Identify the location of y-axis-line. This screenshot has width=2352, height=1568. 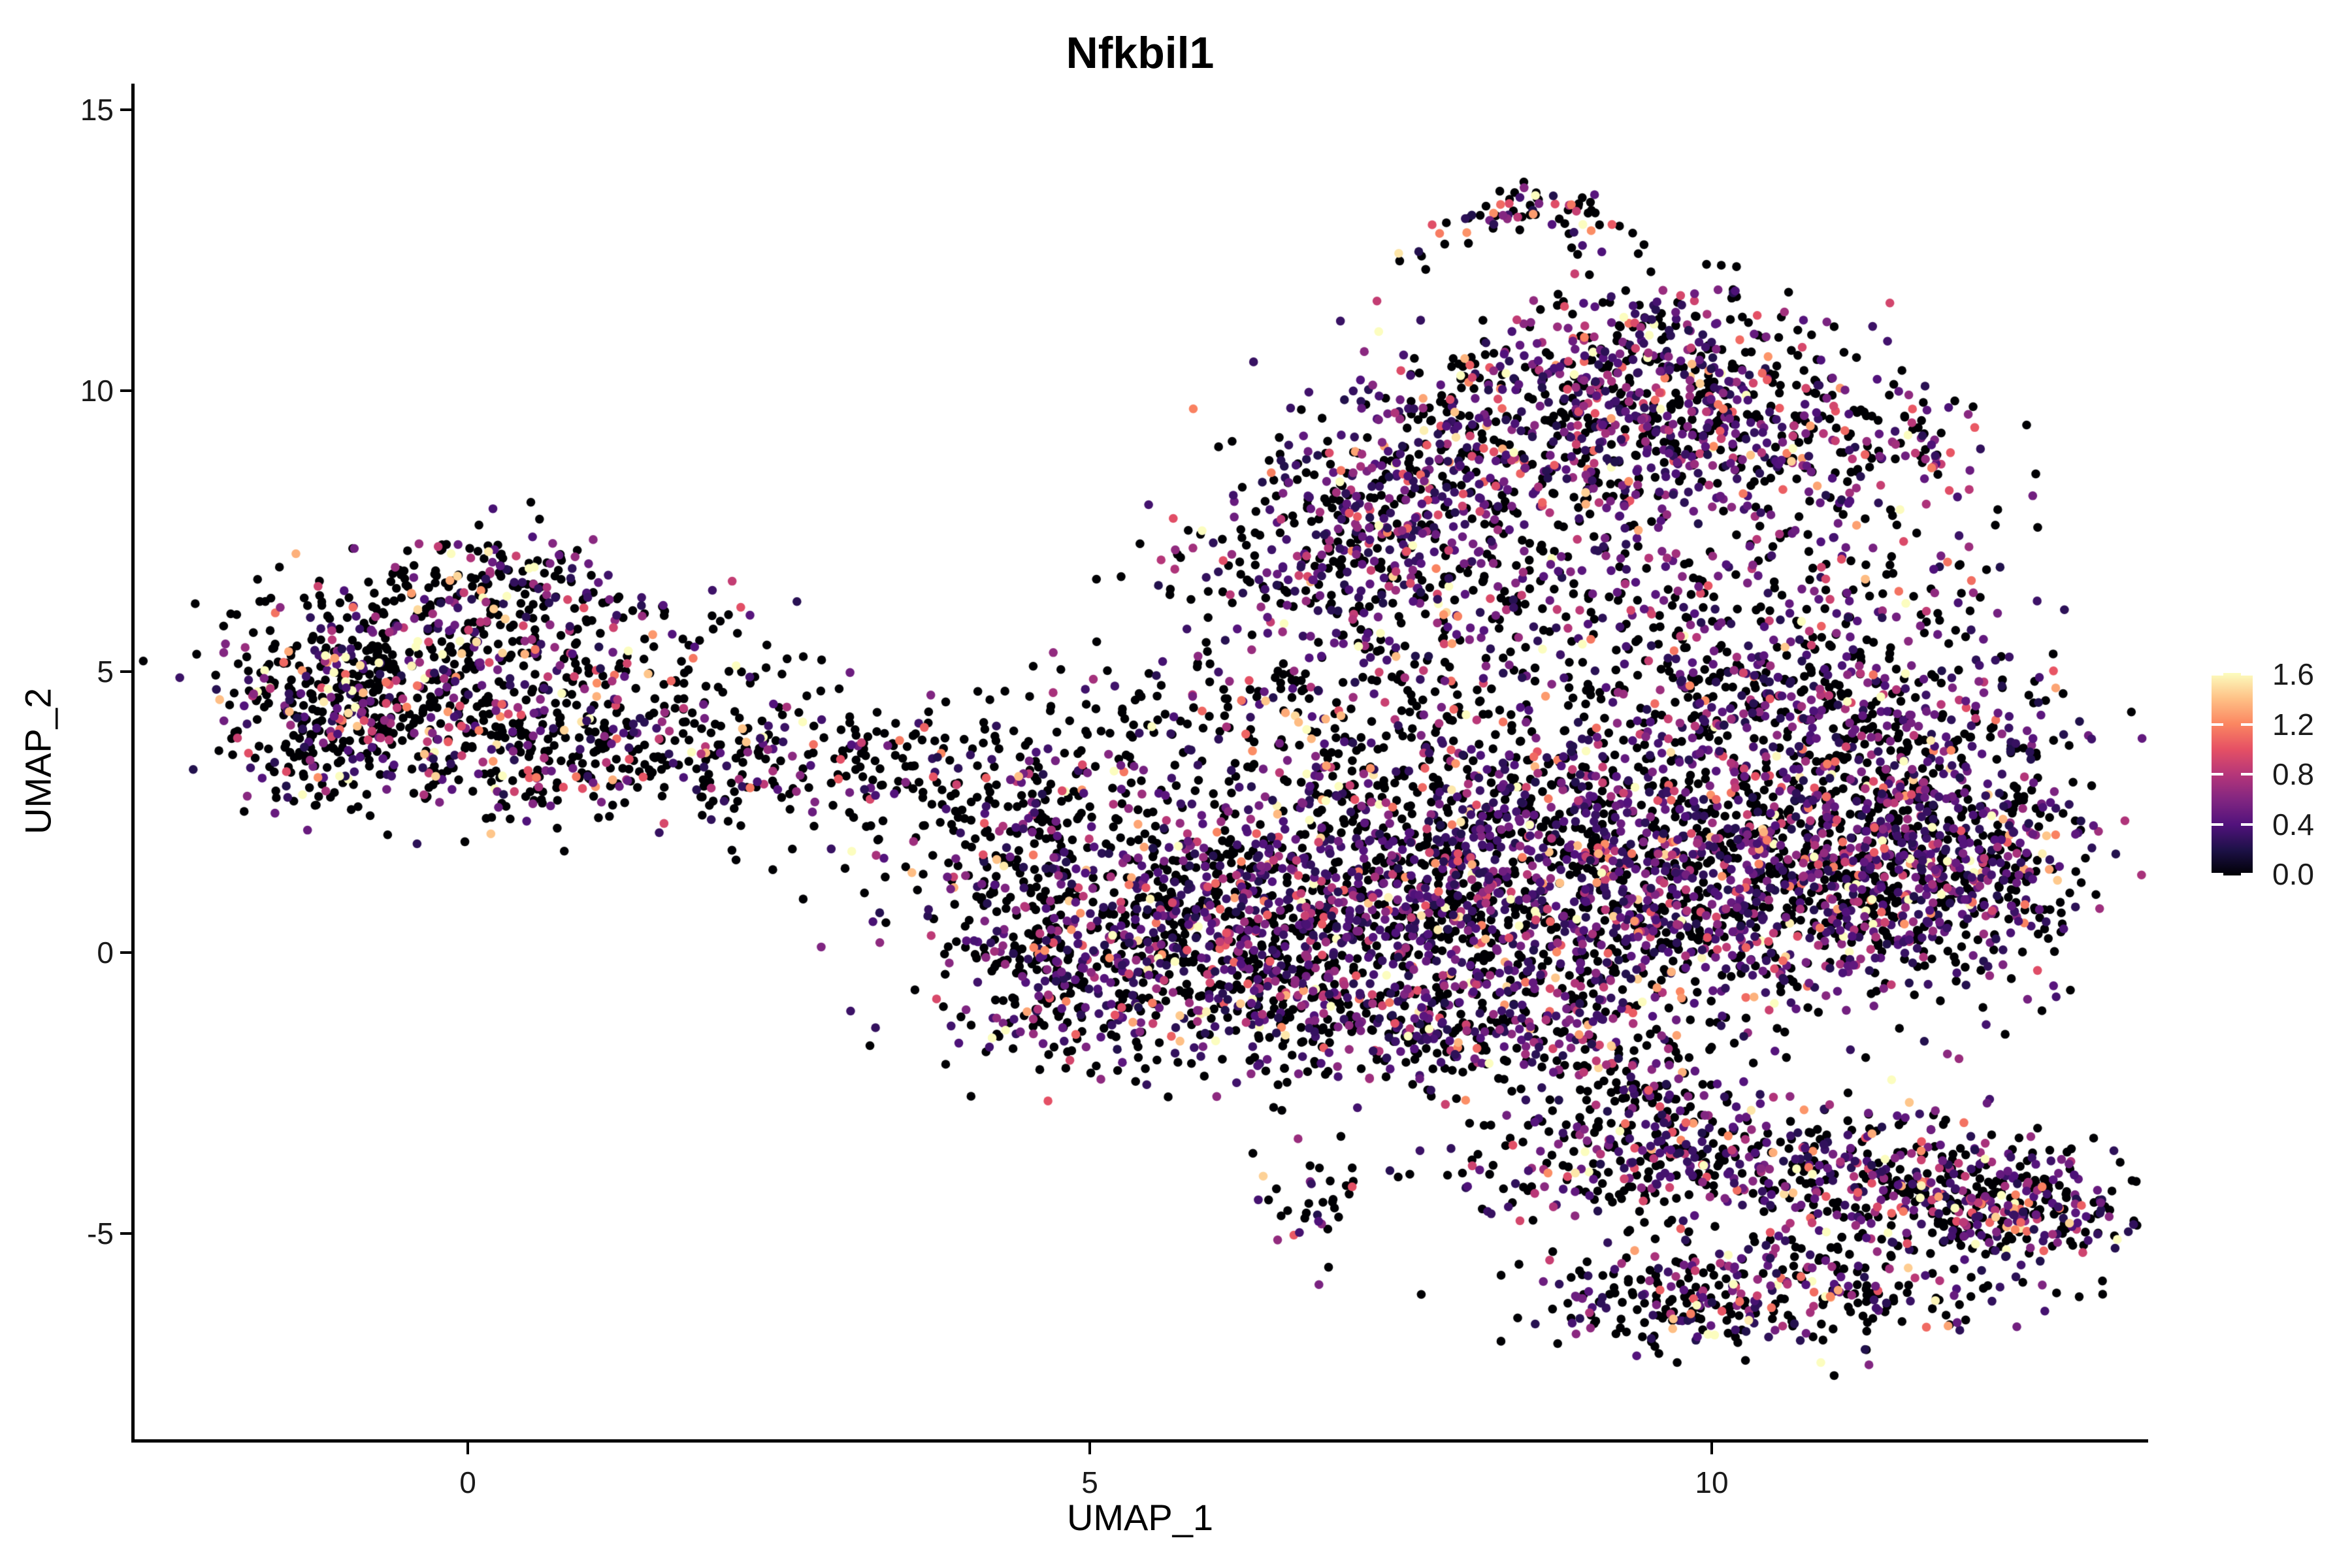
(133, 763).